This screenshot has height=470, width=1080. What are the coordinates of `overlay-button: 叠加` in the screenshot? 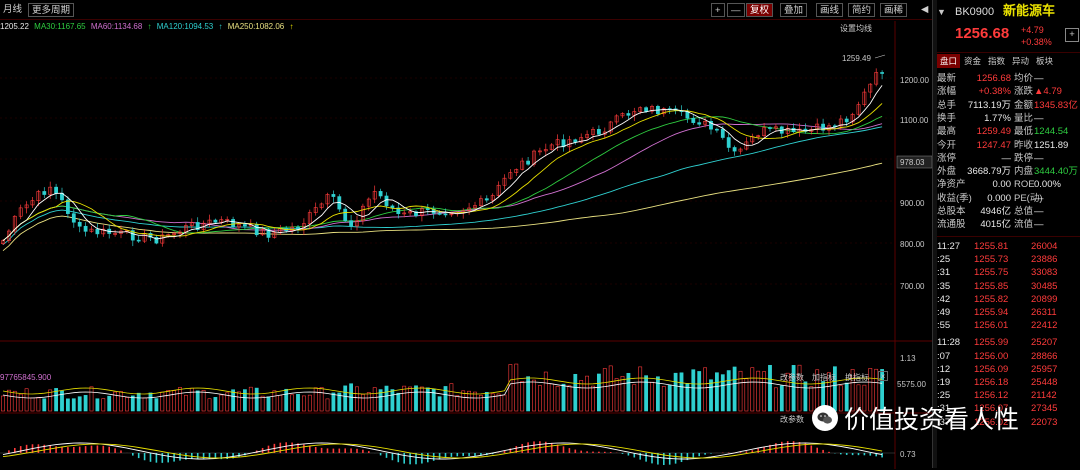 It's located at (794, 10).